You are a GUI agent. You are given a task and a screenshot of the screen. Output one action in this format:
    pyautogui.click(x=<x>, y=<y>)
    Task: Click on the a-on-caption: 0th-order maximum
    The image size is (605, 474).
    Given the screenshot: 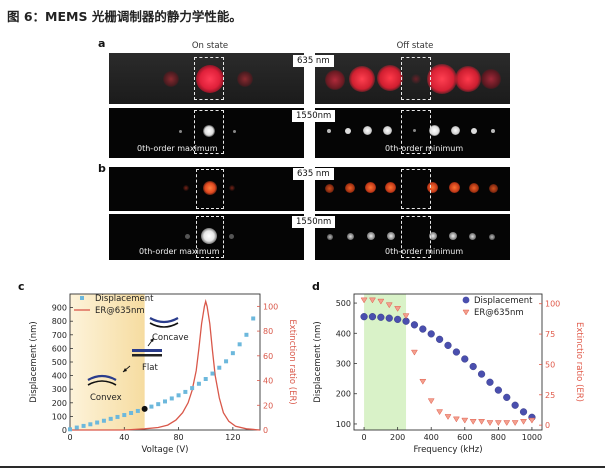 What is the action you would take?
    pyautogui.click(x=177, y=148)
    